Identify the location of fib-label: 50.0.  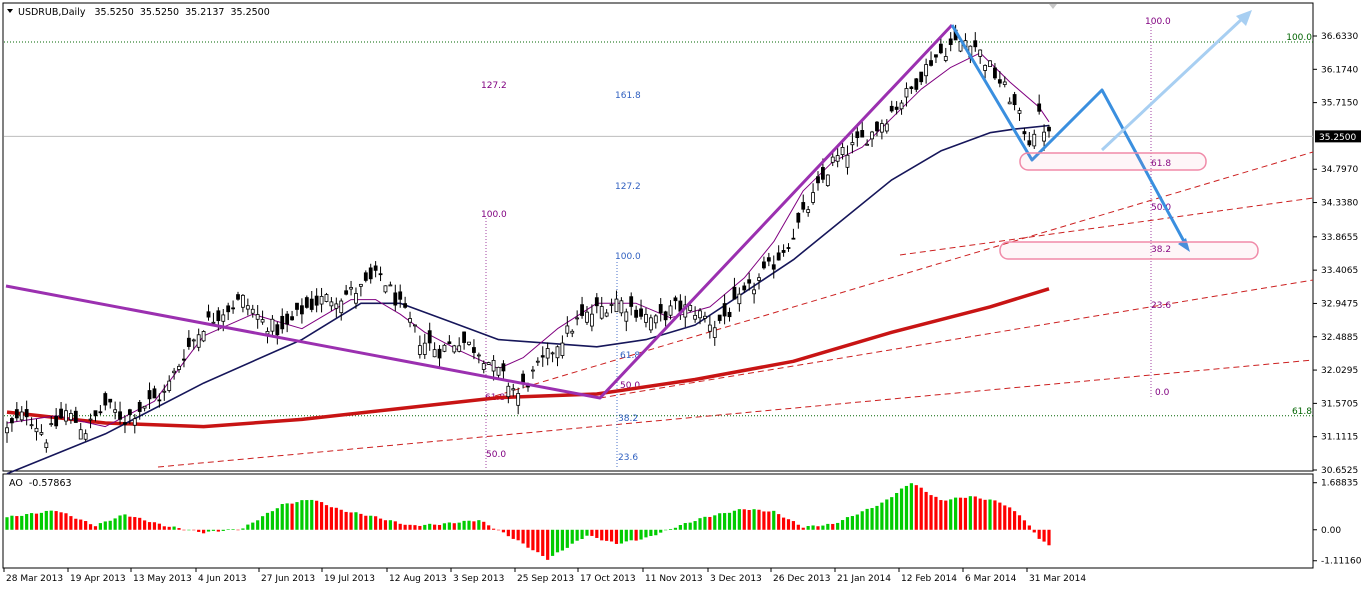
(496, 455).